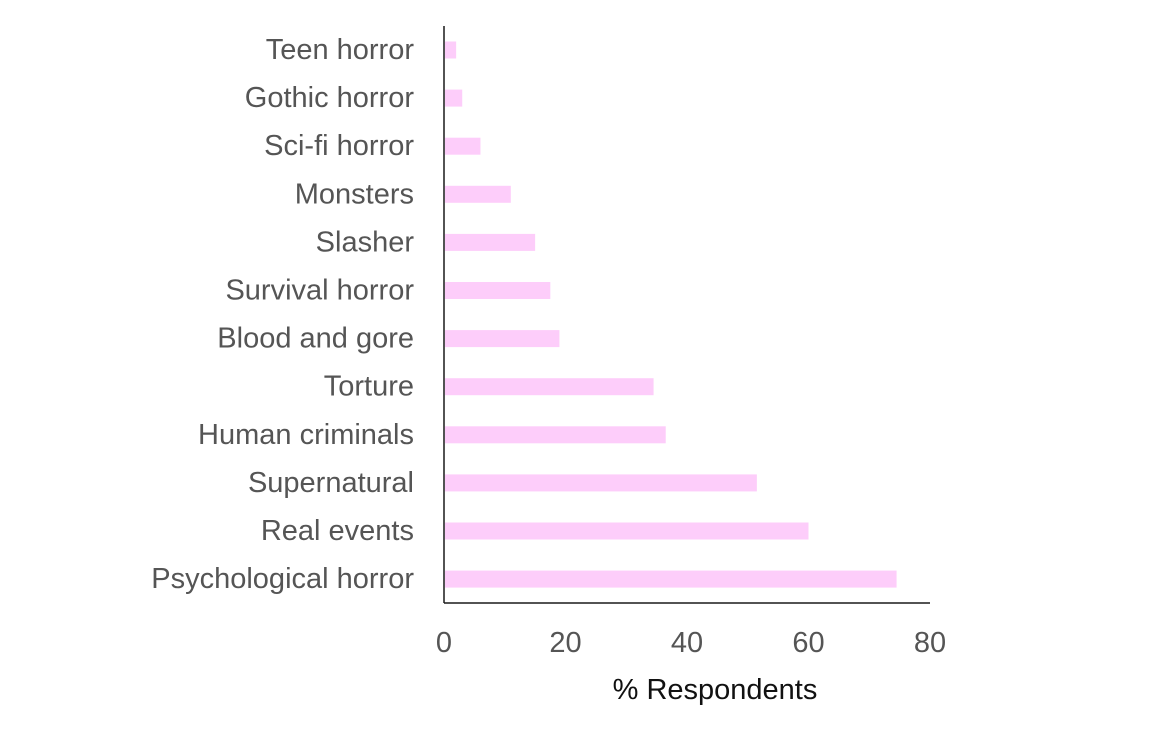 The image size is (1160, 730). Describe the element at coordinates (463, 146) in the screenshot. I see `bar-sci-fi-horror` at that location.